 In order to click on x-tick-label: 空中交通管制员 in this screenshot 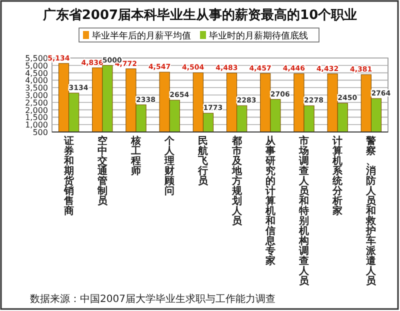, I will do `click(102, 171)`.